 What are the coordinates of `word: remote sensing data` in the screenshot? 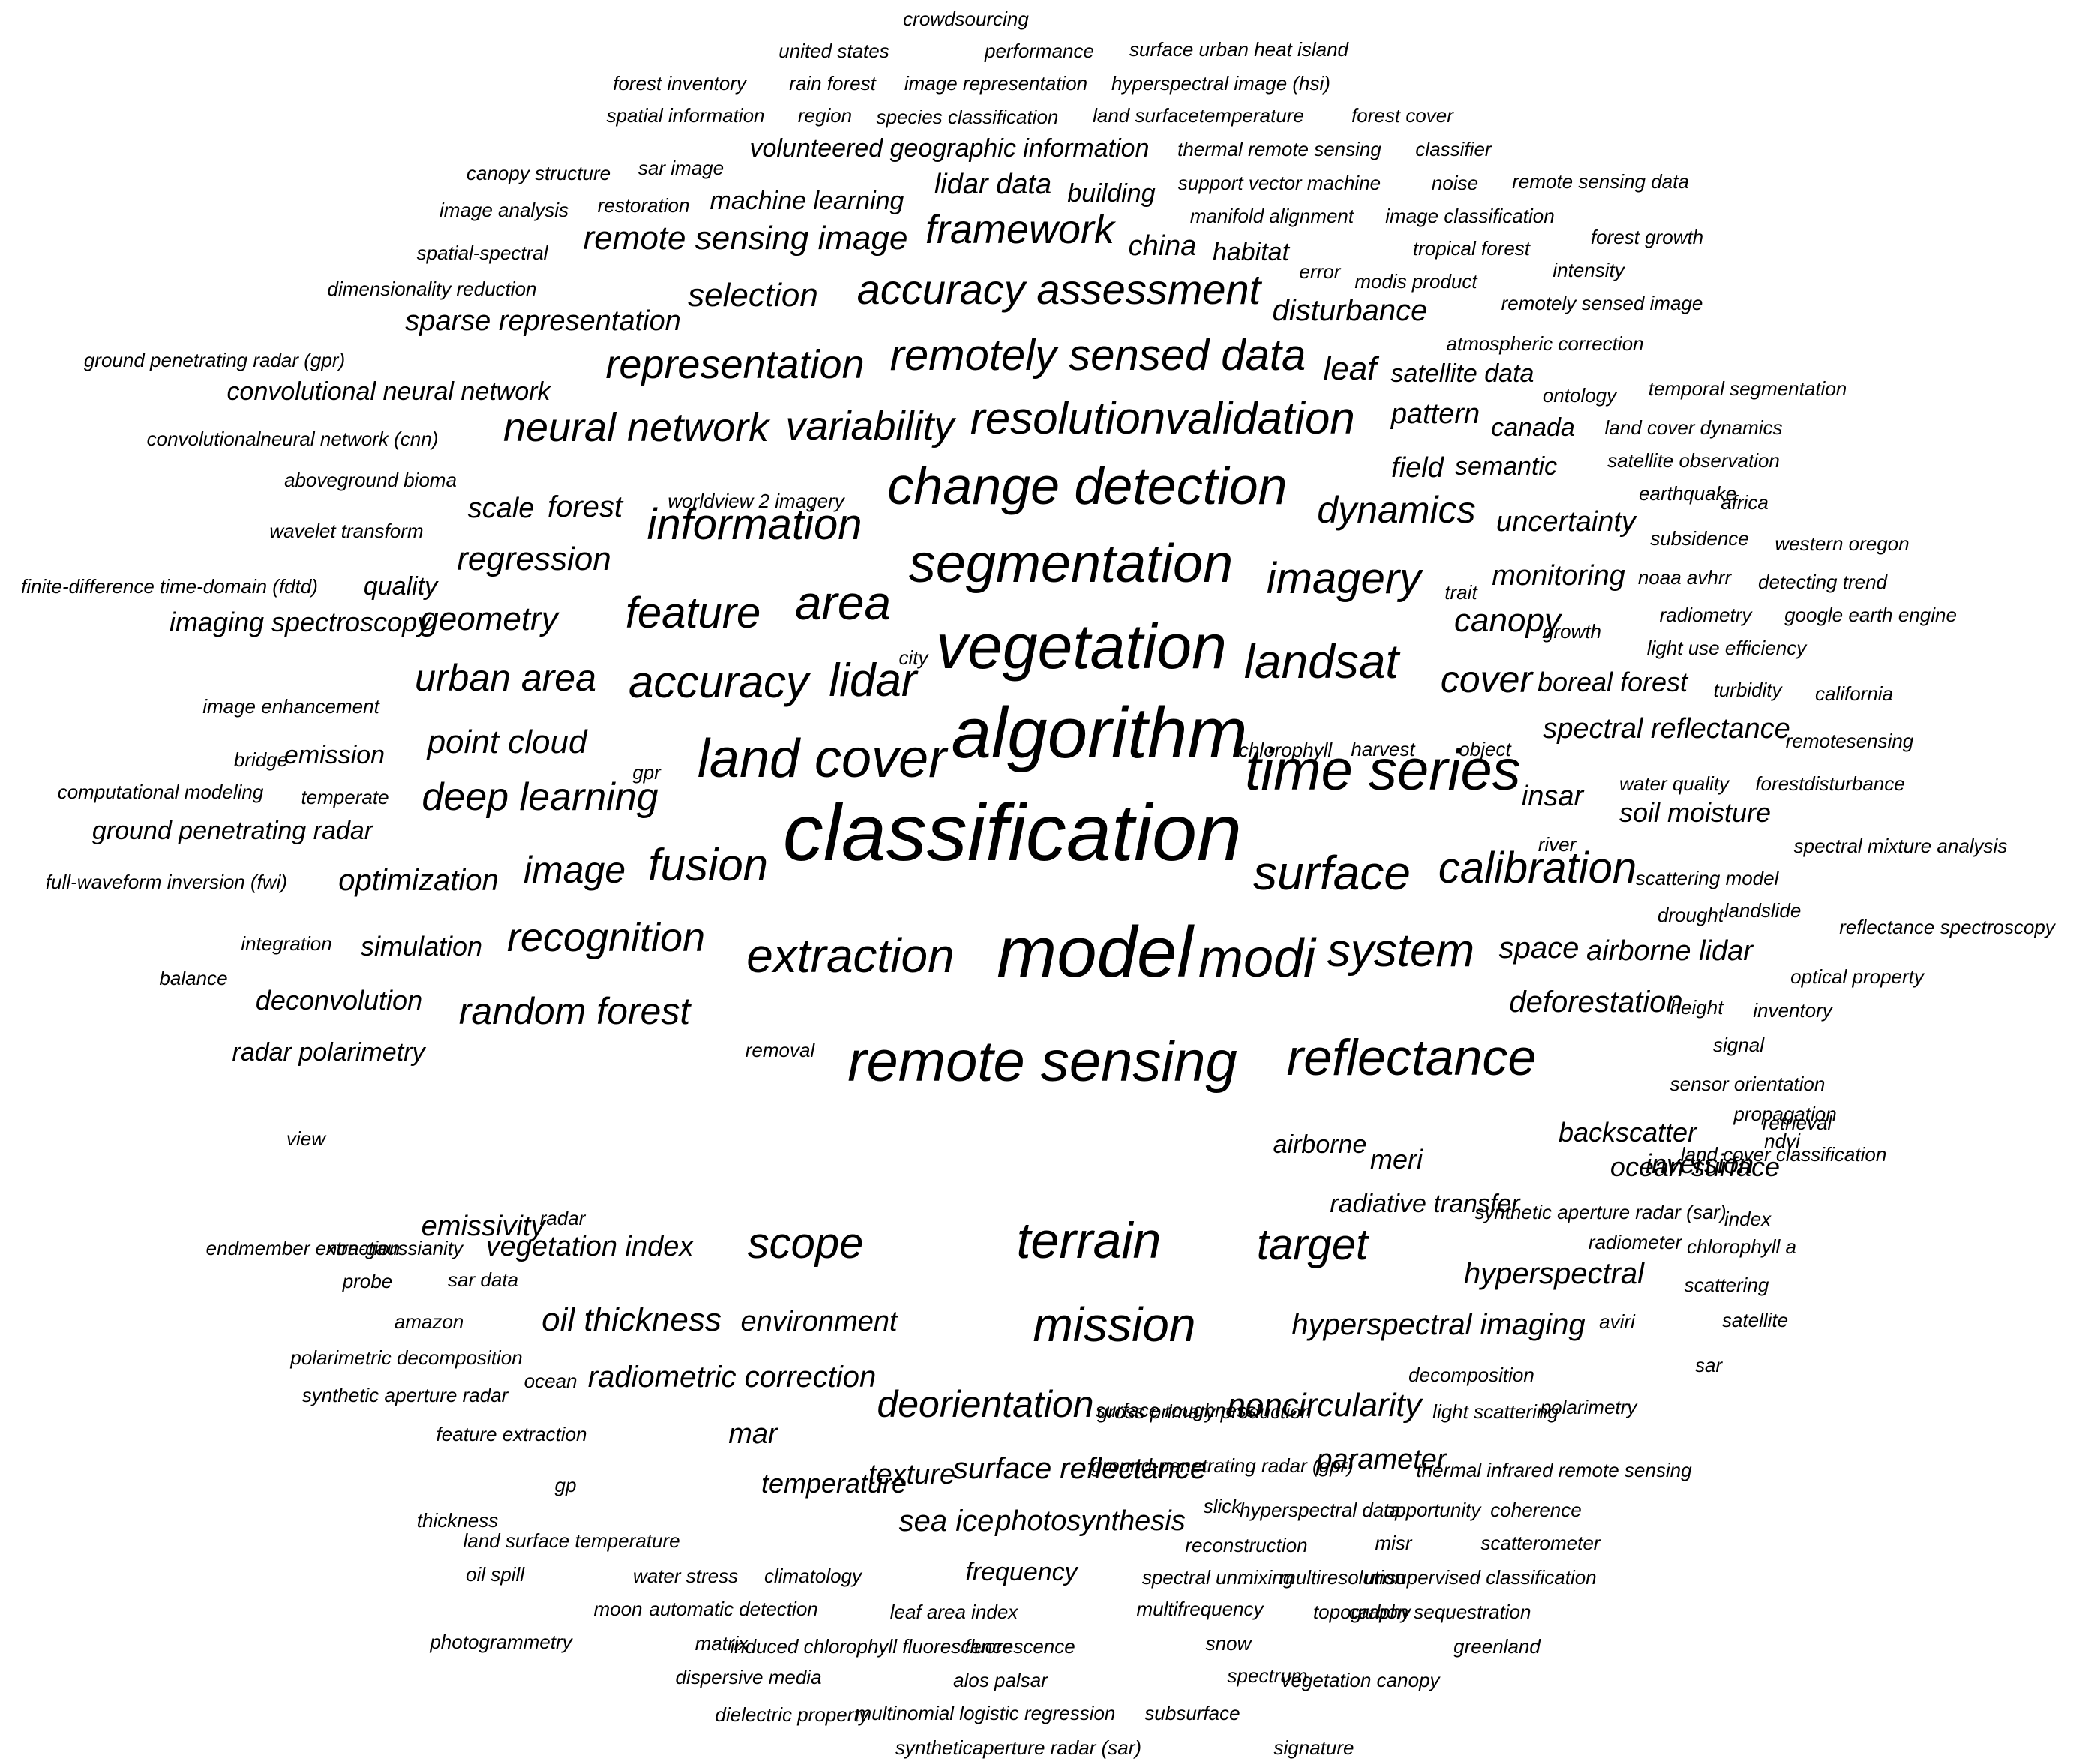 It's located at (1600, 181).